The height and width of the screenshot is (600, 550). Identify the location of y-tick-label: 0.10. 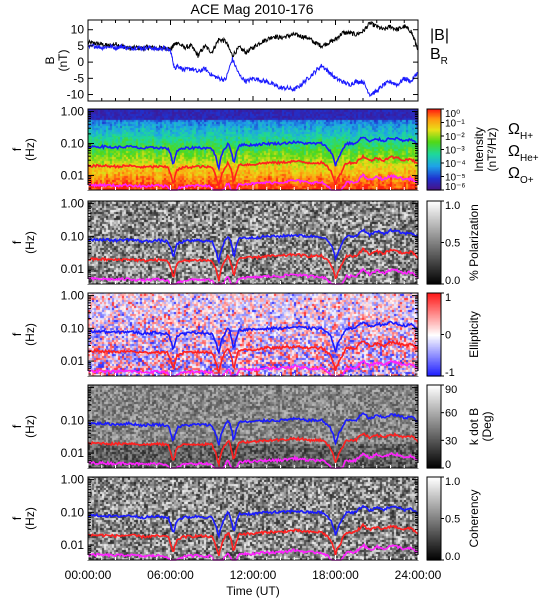
(73, 512).